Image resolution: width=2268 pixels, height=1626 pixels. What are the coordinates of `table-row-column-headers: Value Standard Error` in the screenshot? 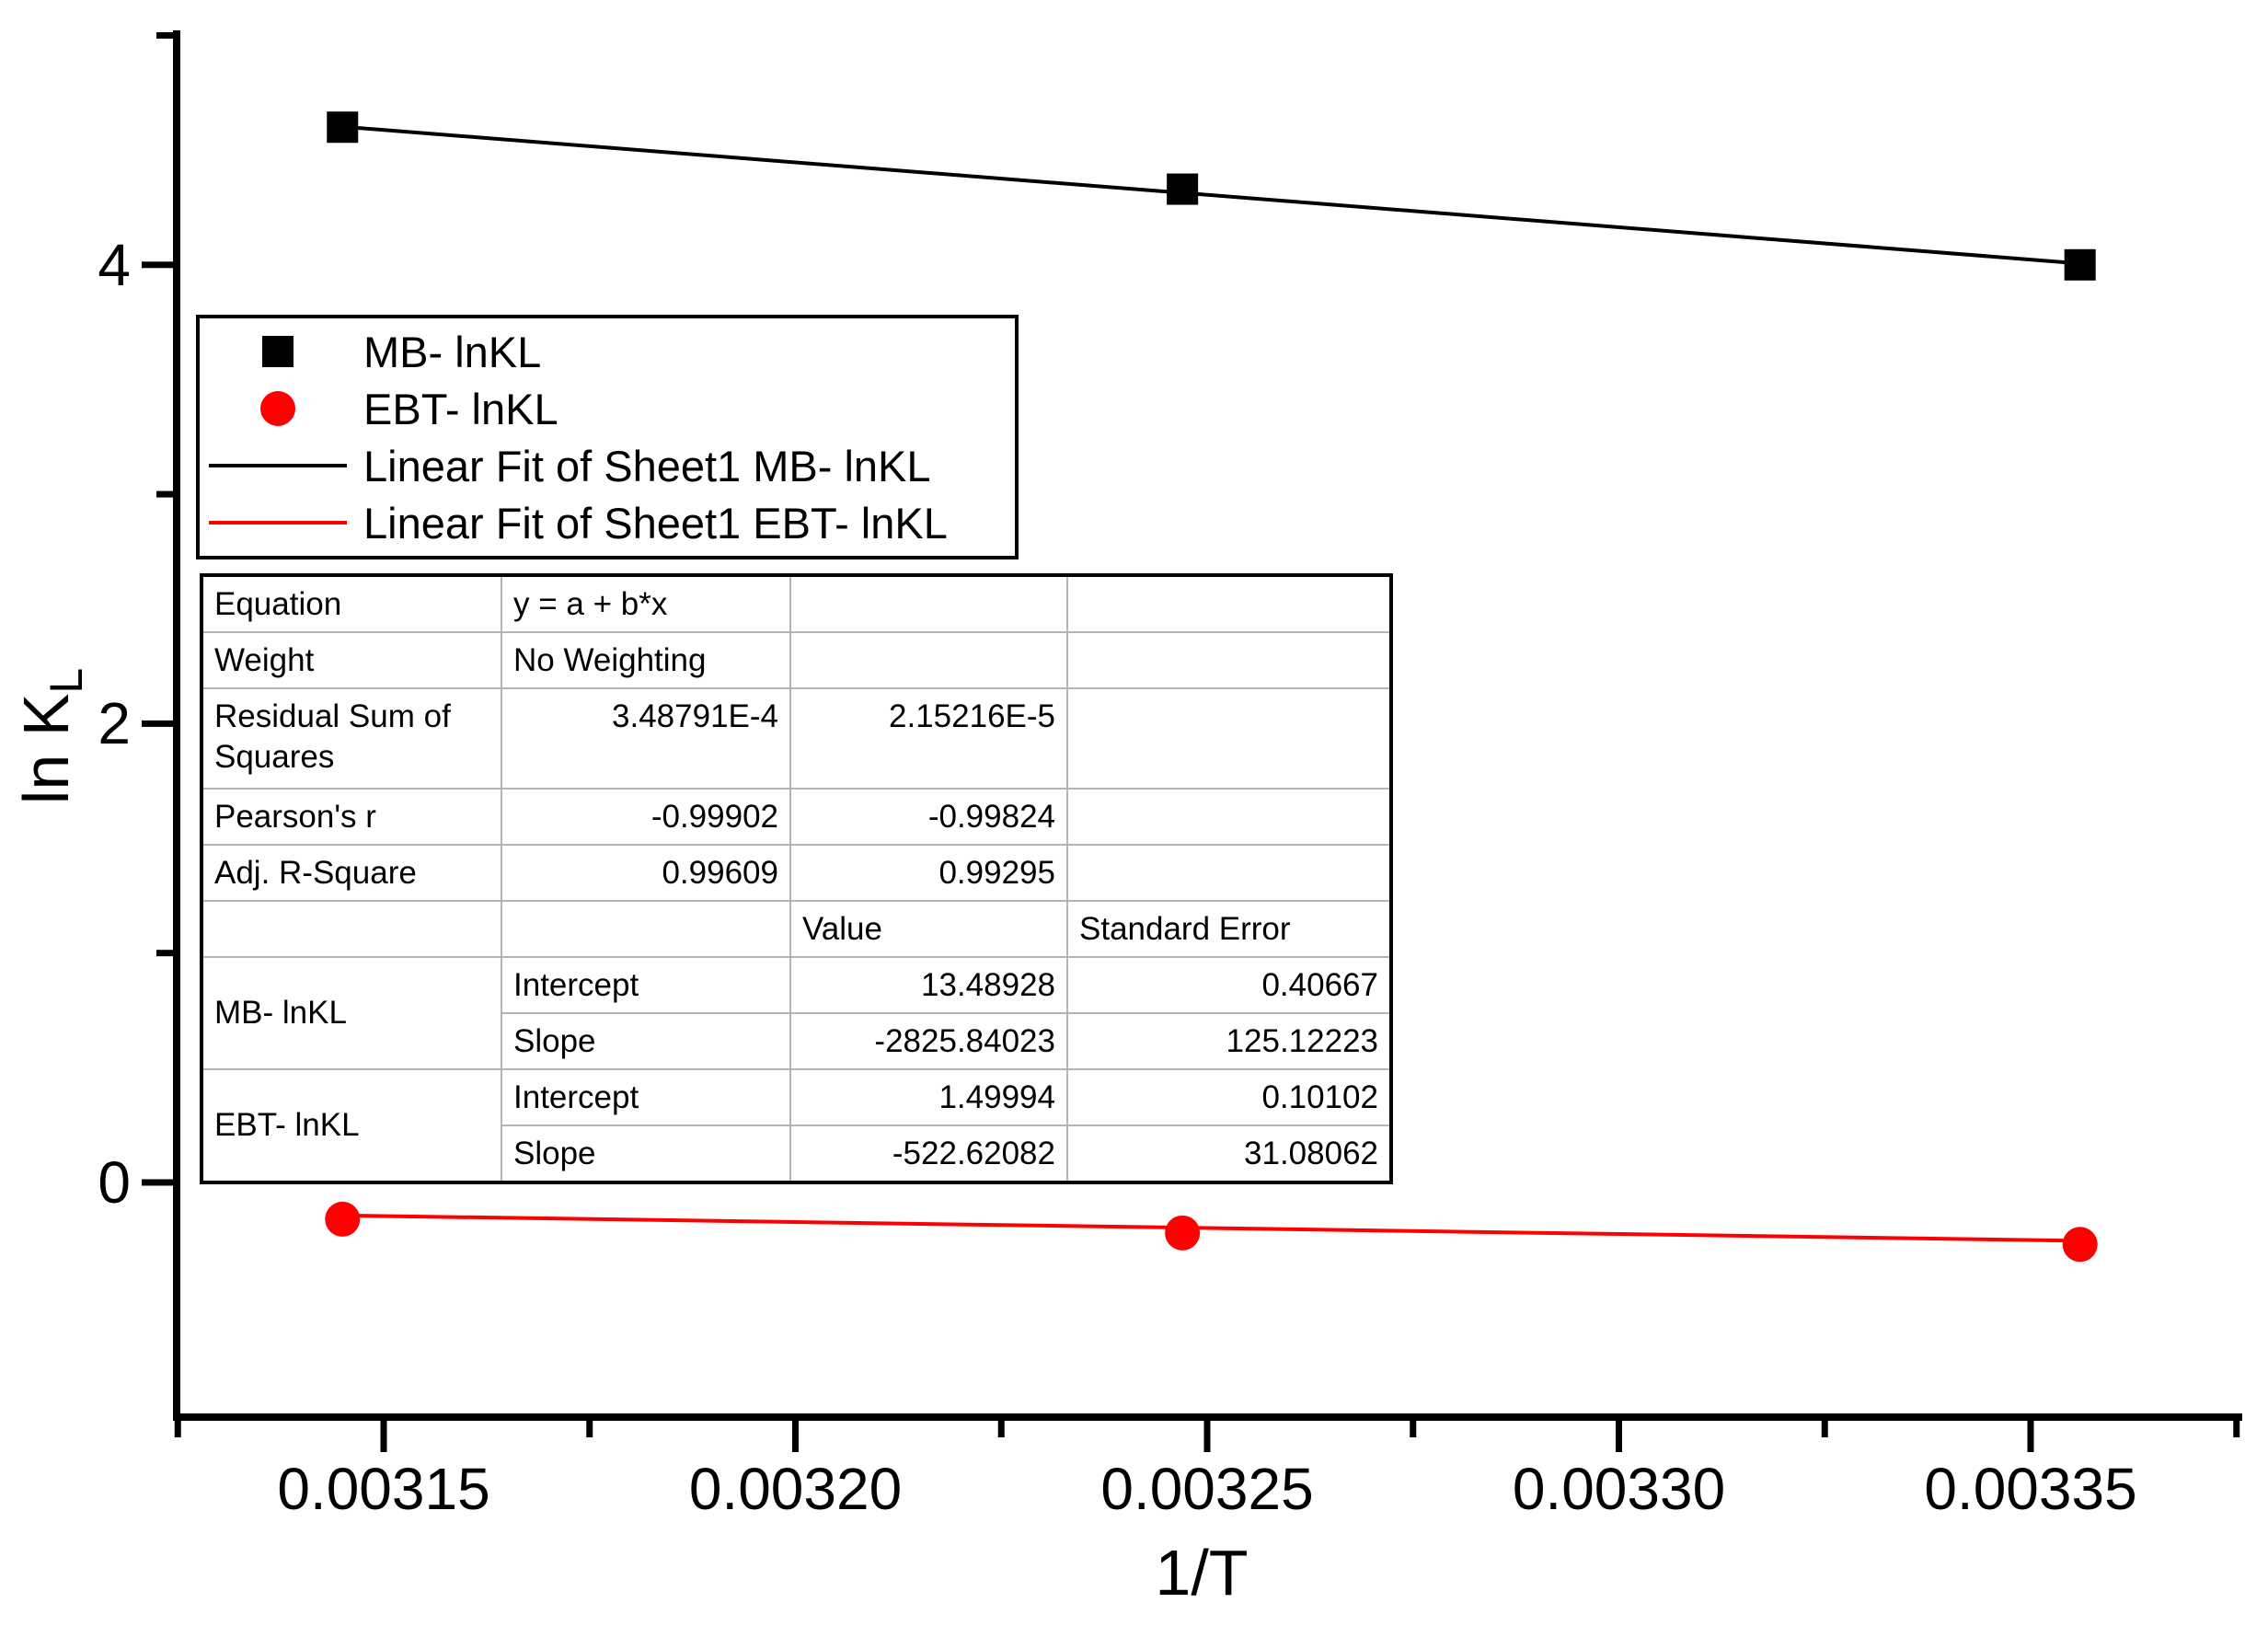 It's located at (797, 929).